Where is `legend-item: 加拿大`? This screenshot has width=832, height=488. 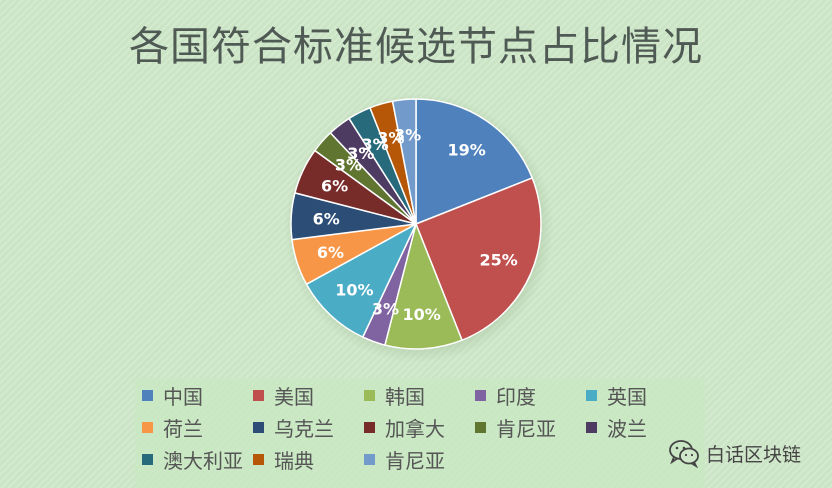
legend-item: 加拿大 is located at coordinates (404, 428).